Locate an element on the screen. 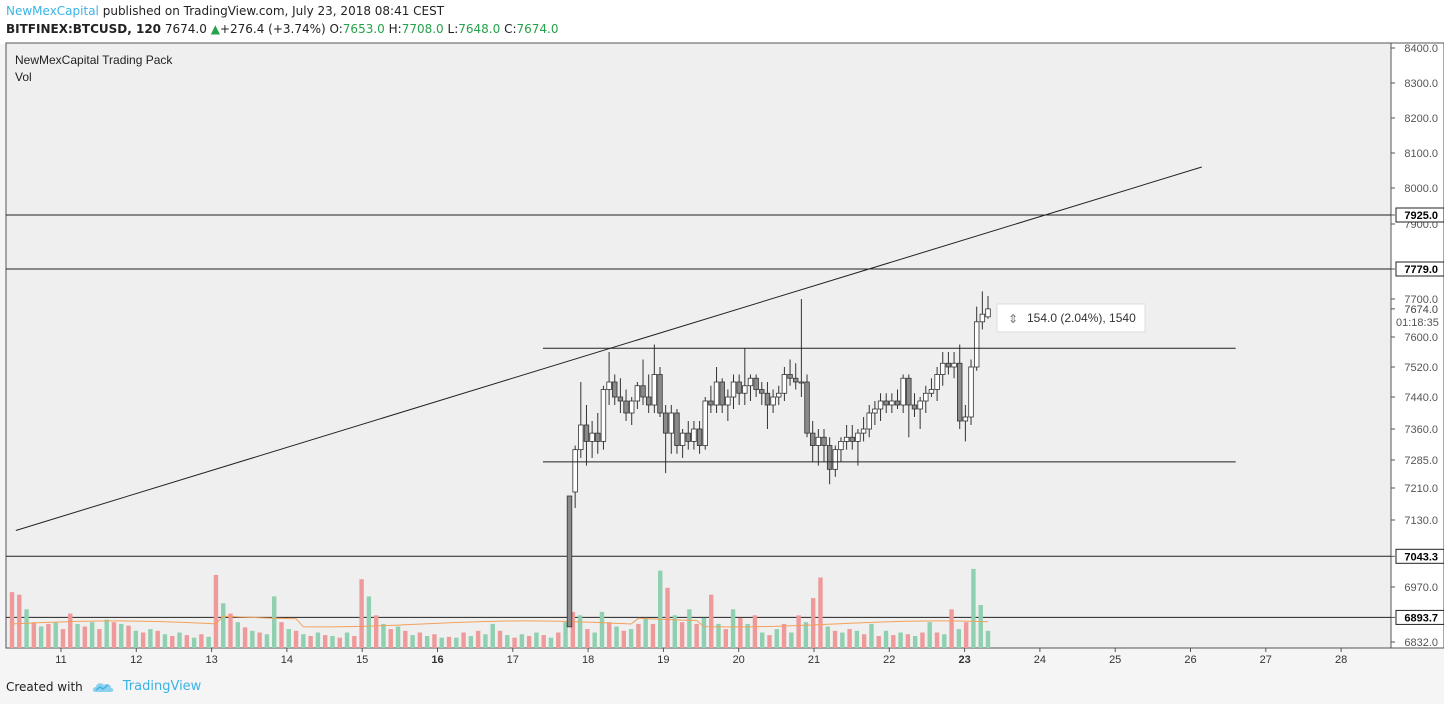 The width and height of the screenshot is (1444, 704). price-axis is located at coordinates (1417, 345).